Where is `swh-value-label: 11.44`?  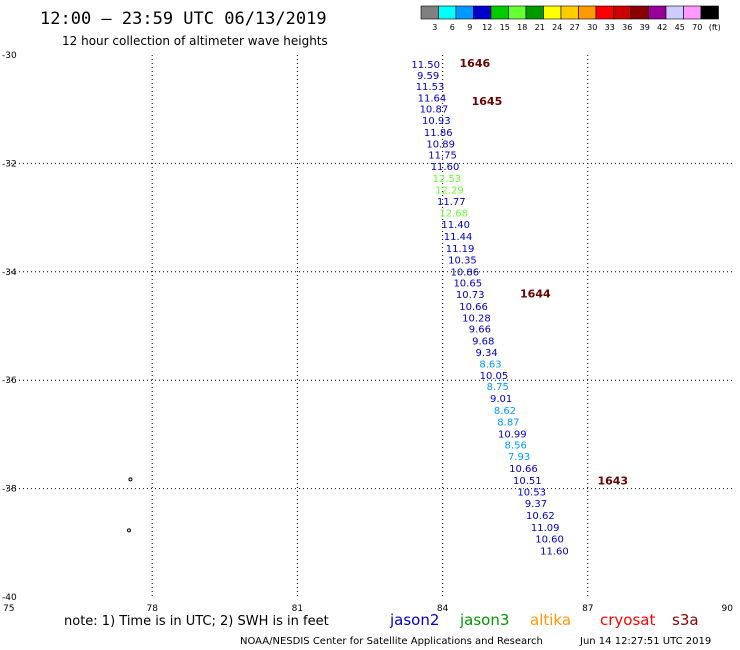
swh-value-label: 11.44 is located at coordinates (458, 237).